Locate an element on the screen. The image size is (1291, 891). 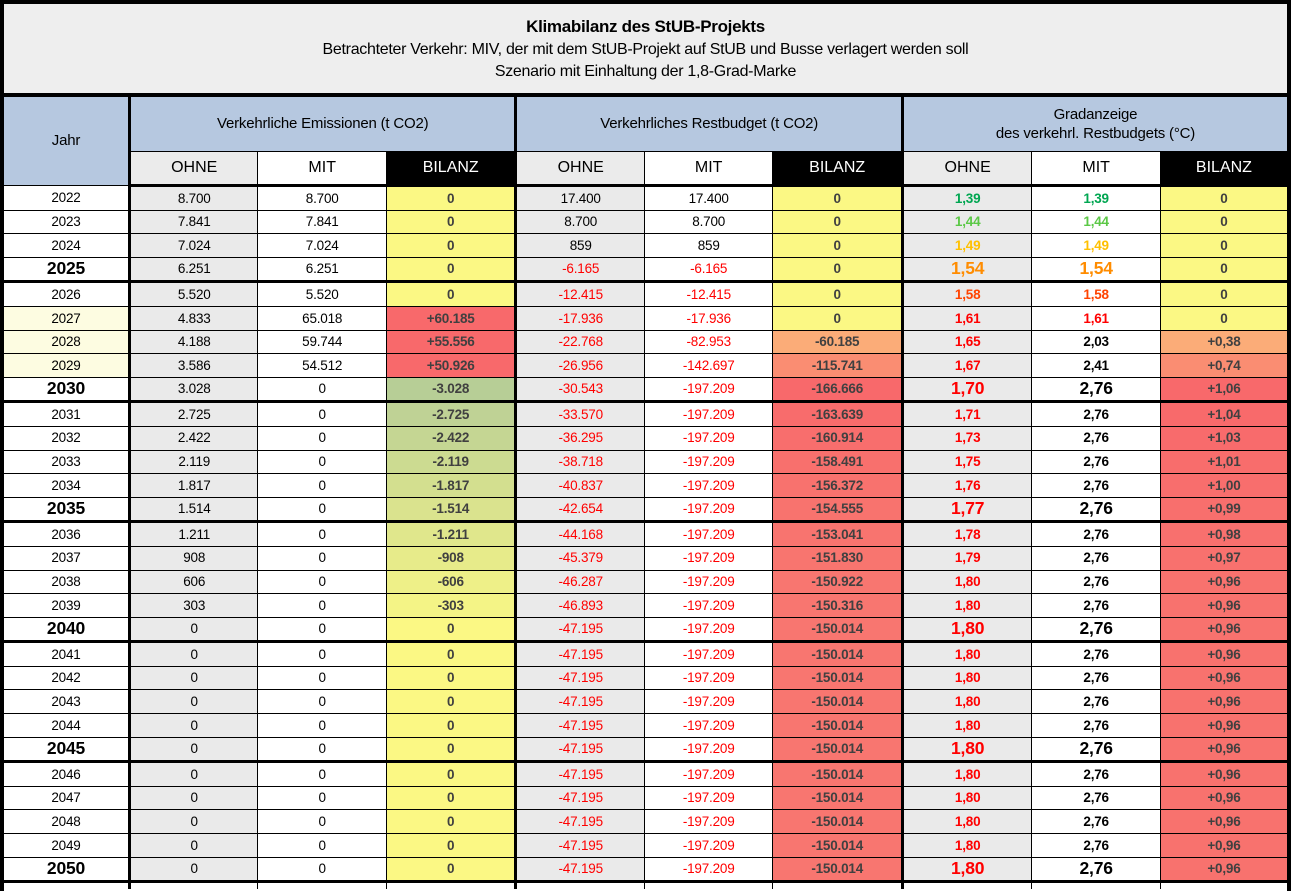
cell-em-ohne: 8.700 is located at coordinates (194, 198).